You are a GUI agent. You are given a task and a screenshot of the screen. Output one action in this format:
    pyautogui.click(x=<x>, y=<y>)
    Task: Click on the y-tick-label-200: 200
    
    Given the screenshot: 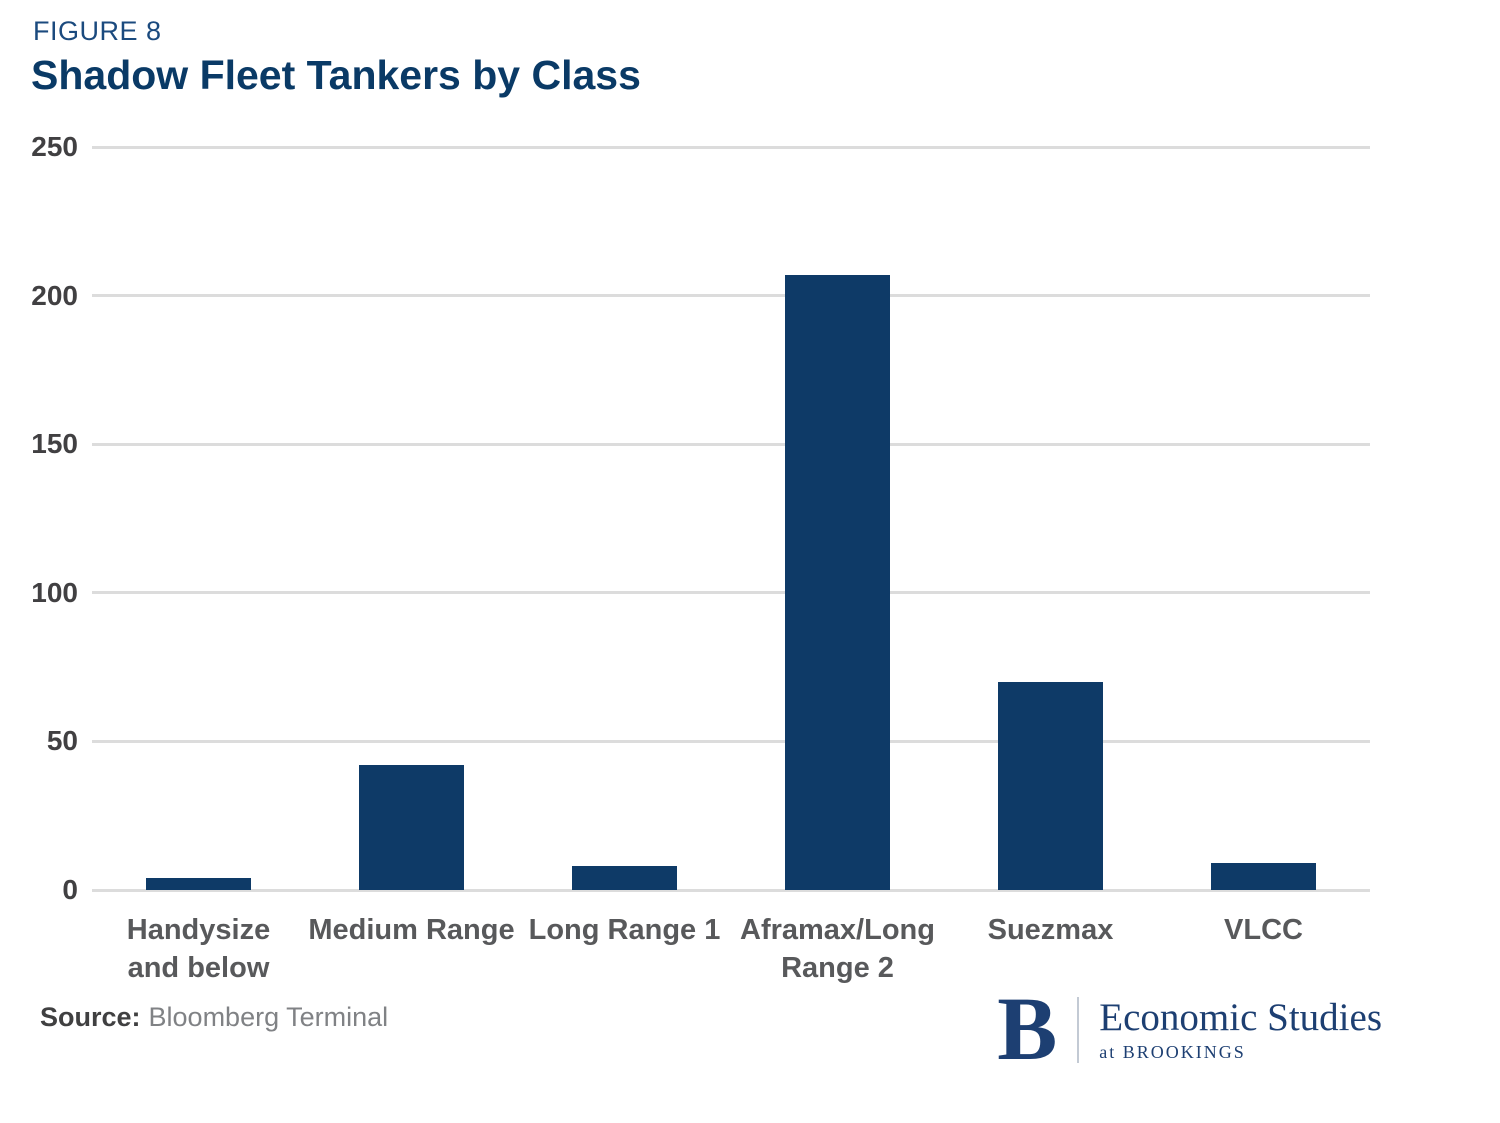 What is the action you would take?
    pyautogui.click(x=54, y=295)
    